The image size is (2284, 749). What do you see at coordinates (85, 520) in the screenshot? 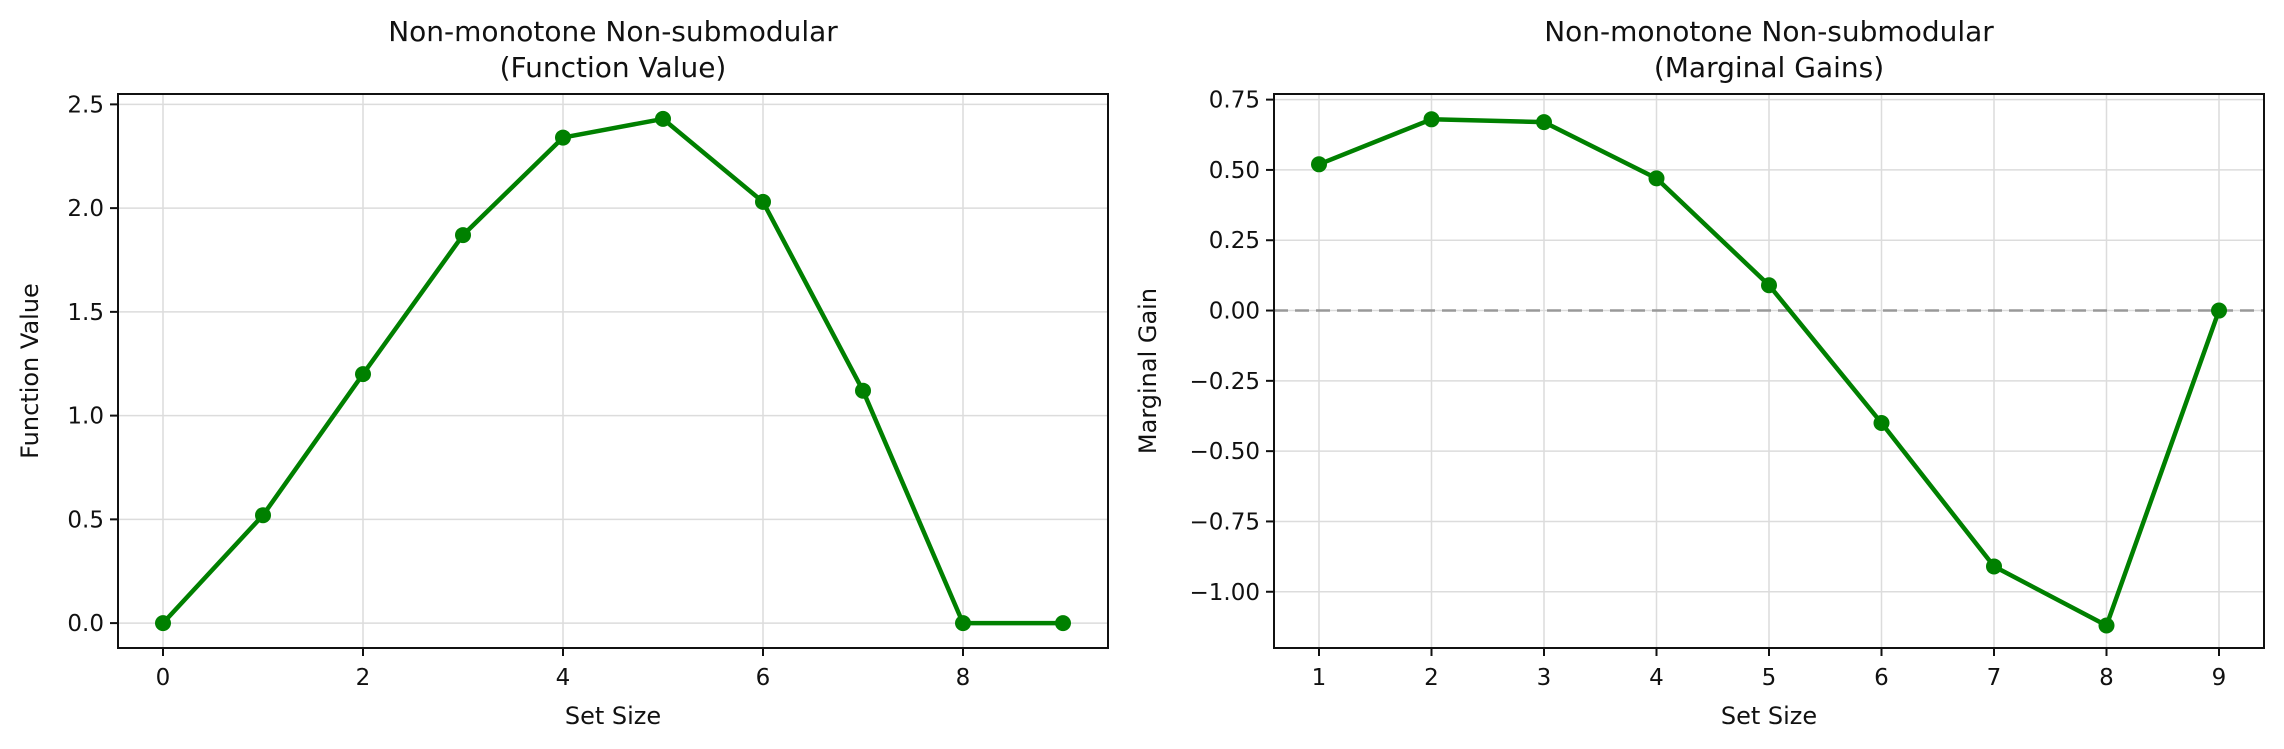
I see `chart-0-ytick-label: 0.5` at bounding box center [85, 520].